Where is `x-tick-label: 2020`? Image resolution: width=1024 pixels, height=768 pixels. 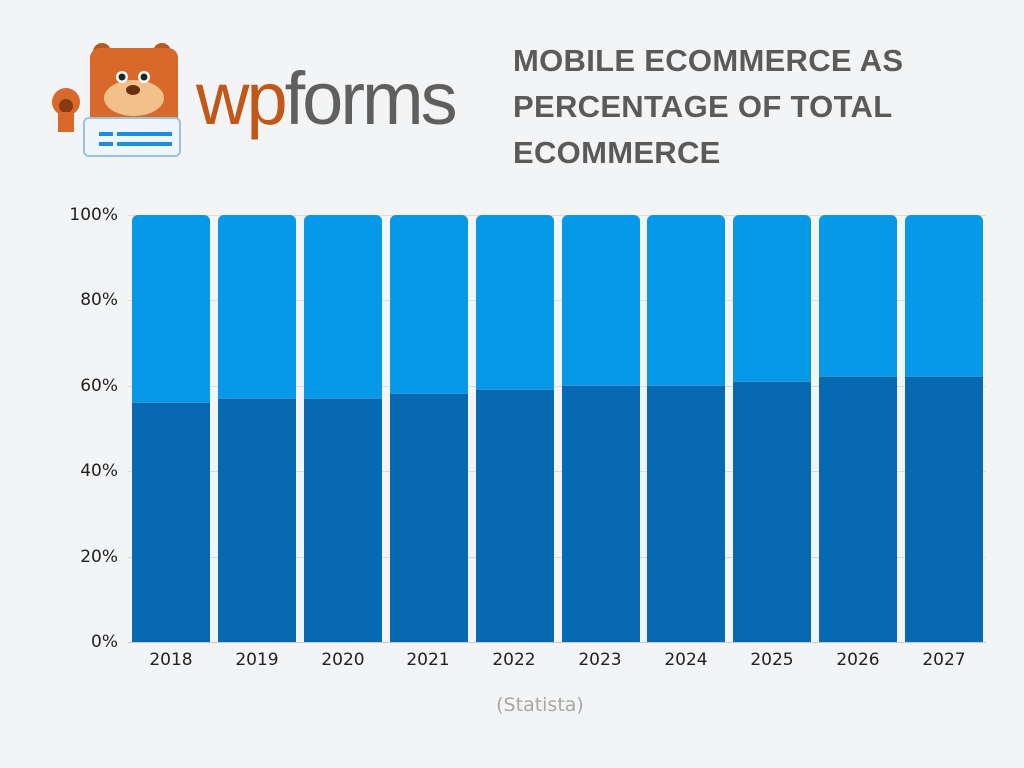 x-tick-label: 2020 is located at coordinates (343, 660).